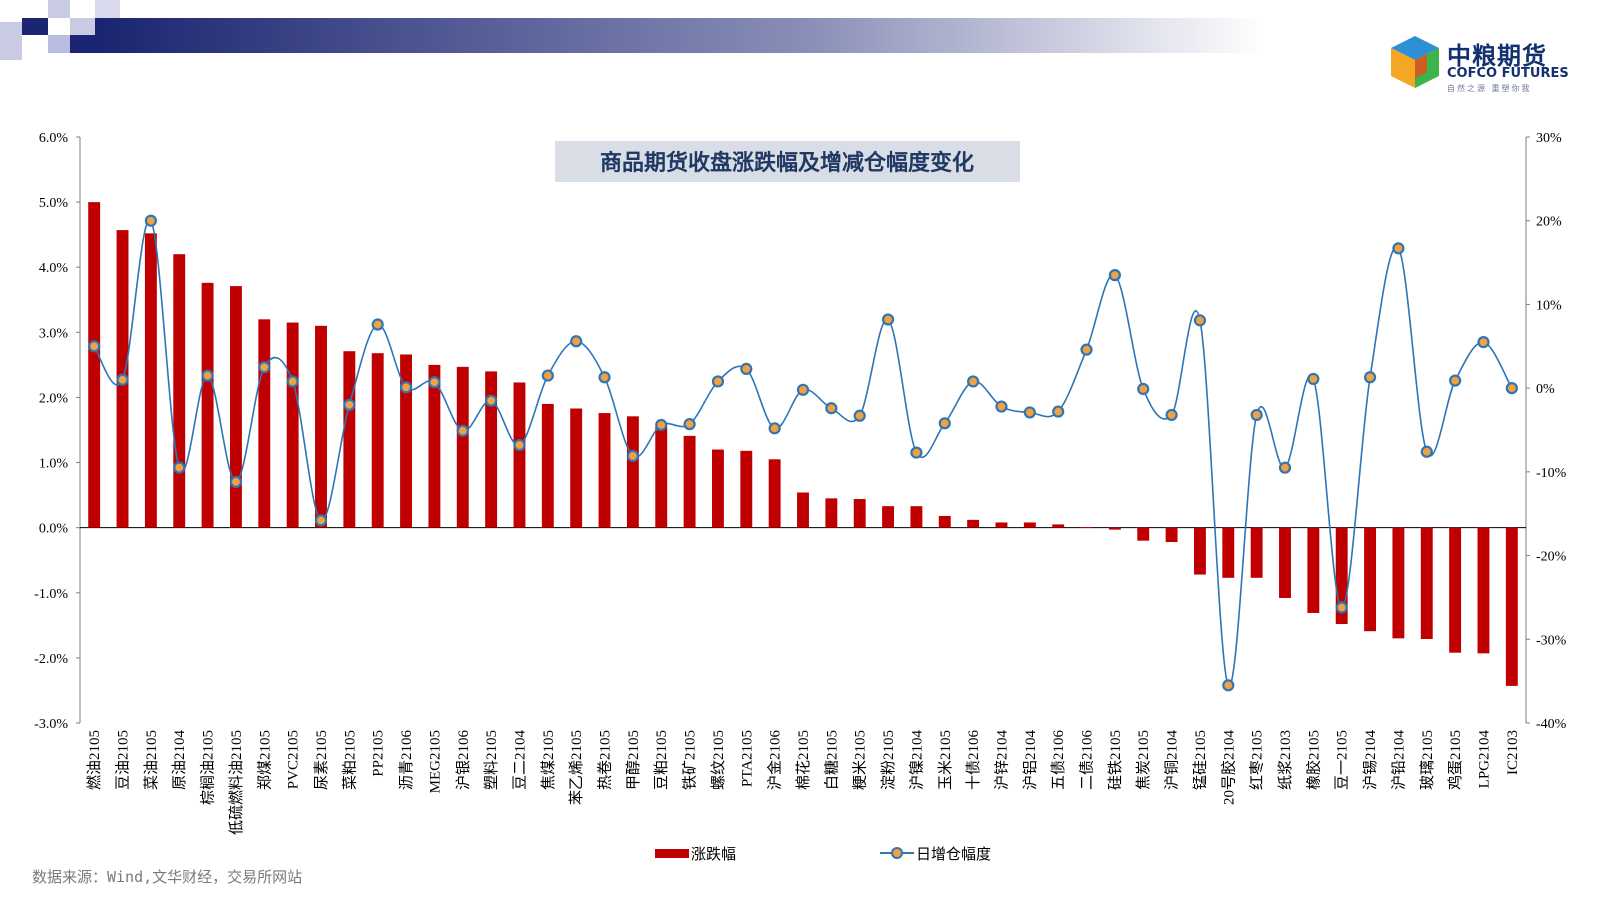  Describe the element at coordinates (54, 203) in the screenshot. I see `left-tick-label: 5.0%` at that location.